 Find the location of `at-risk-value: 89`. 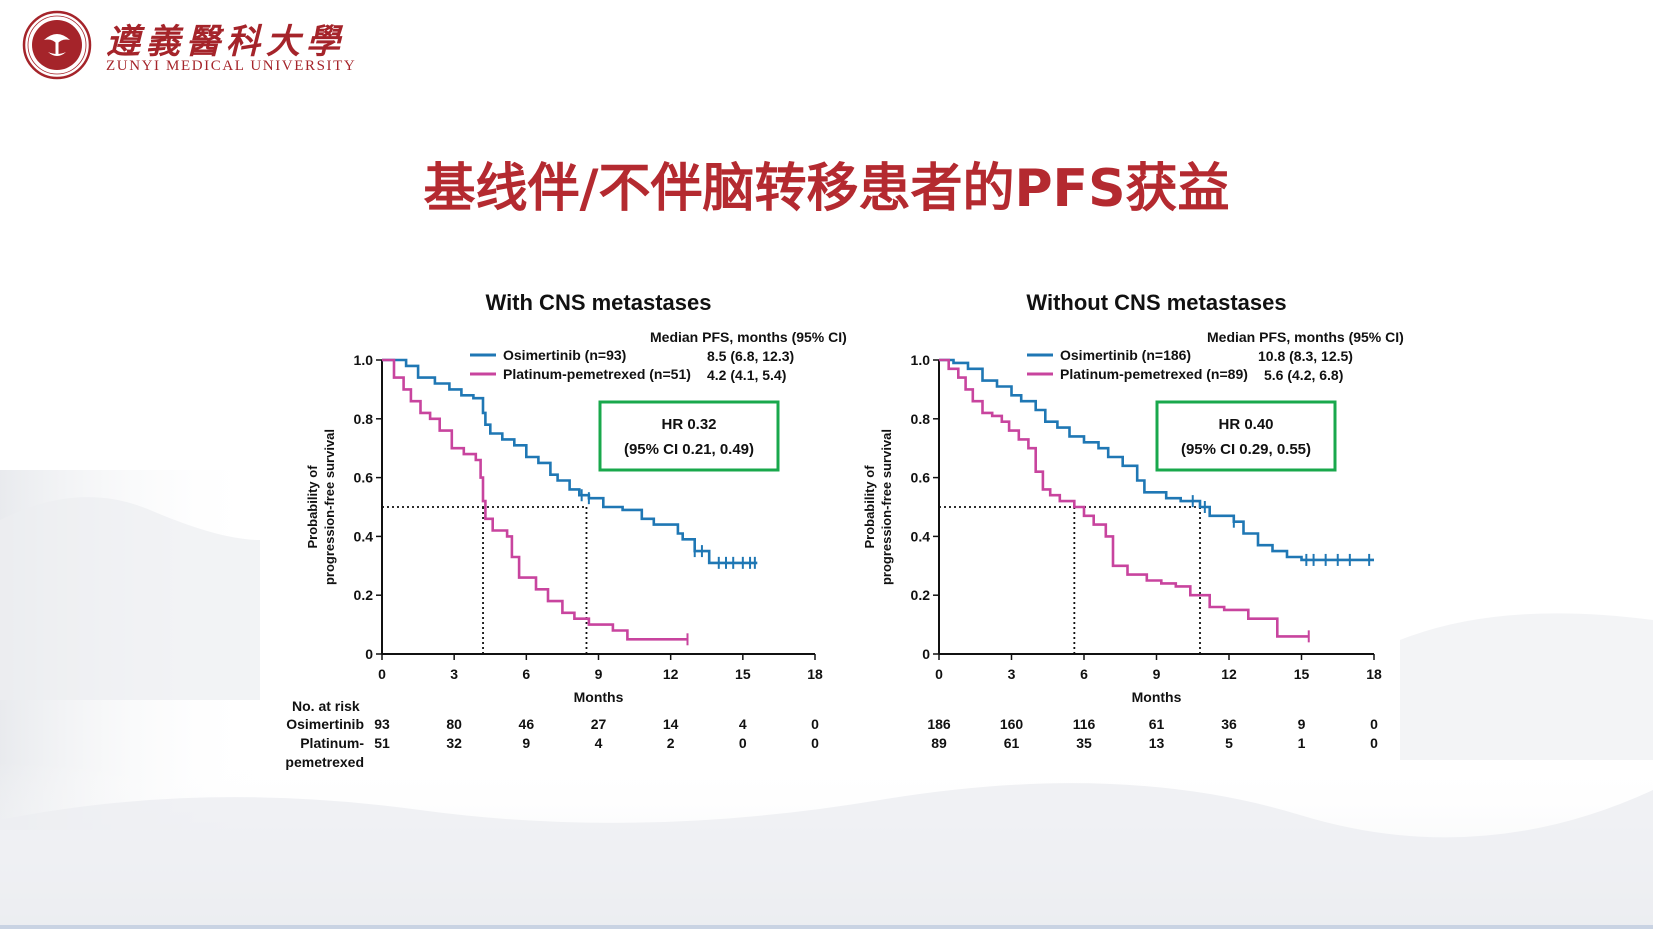

at-risk-value: 89 is located at coordinates (939, 743).